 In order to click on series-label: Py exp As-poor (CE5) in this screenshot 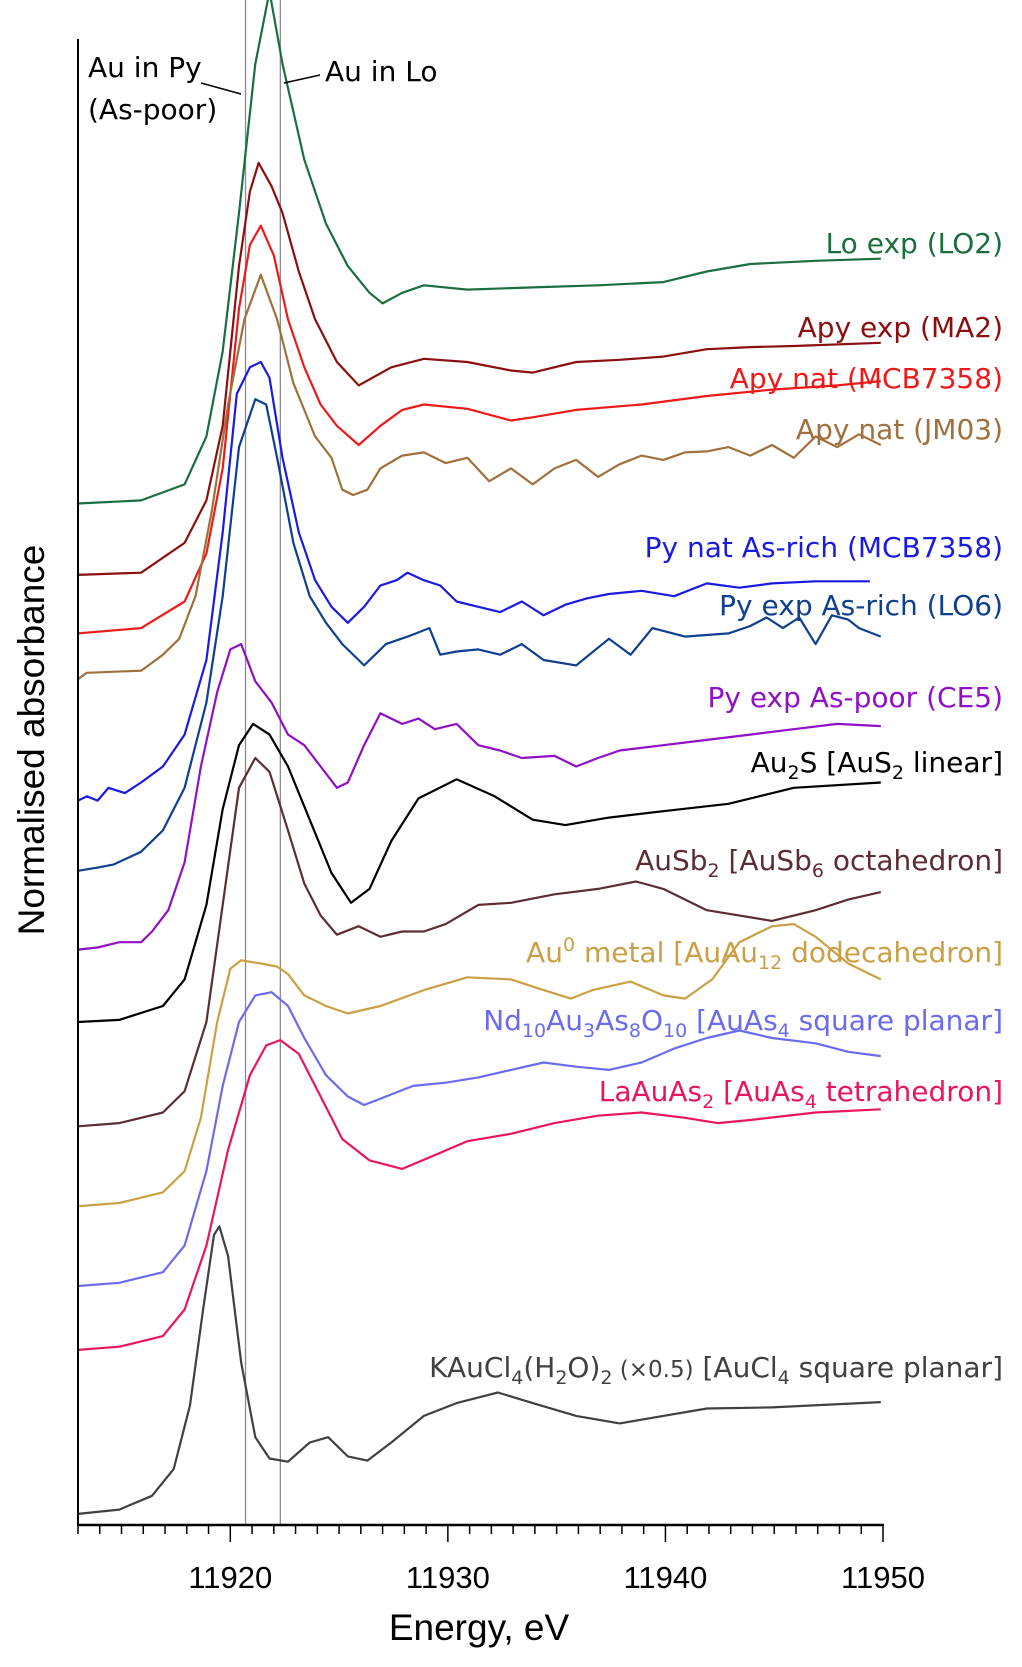, I will do `click(855, 697)`.